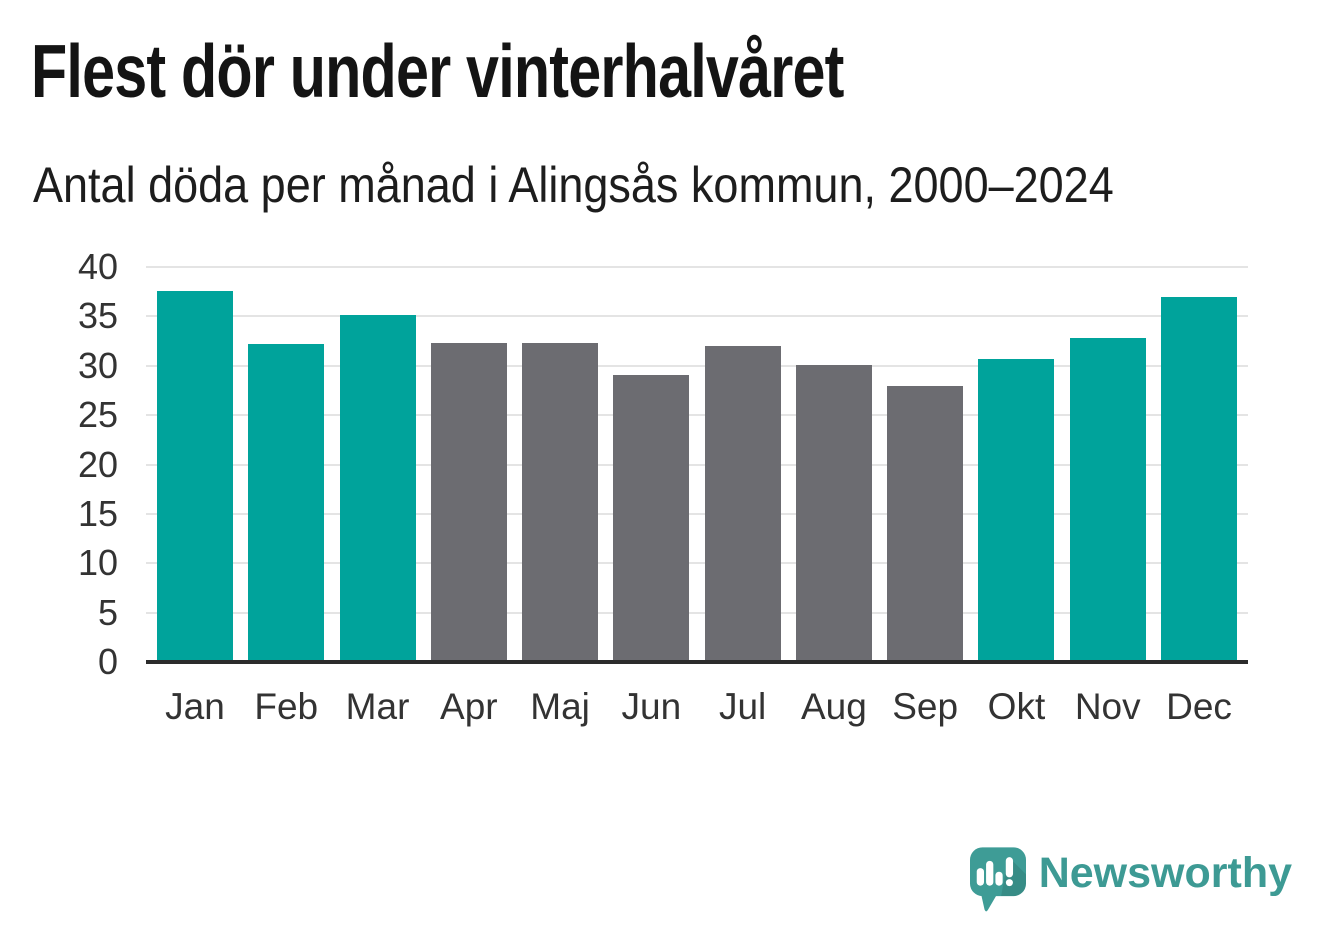 Image resolution: width=1322 pixels, height=939 pixels. I want to click on x-tick-label-apr: Apr, so click(469, 706).